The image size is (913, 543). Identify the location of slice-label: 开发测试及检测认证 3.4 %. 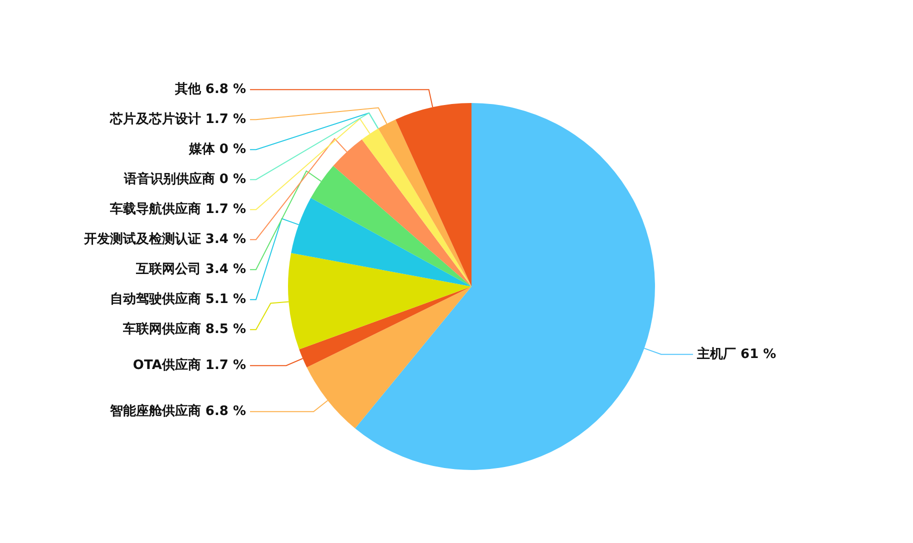
(164, 238).